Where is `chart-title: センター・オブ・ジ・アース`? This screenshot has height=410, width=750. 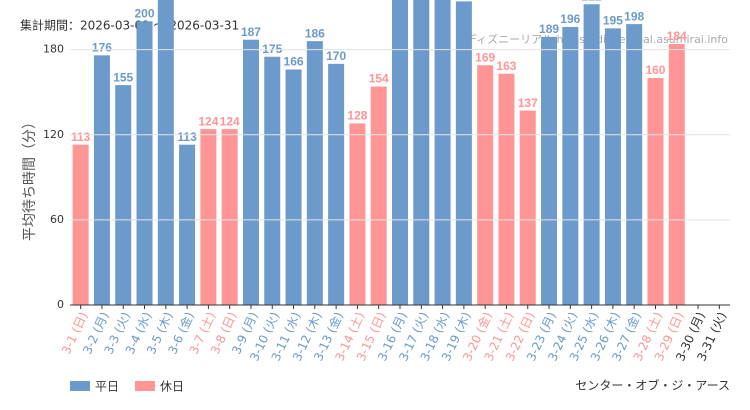
chart-title: センター・オブ・ジ・アース is located at coordinates (652, 385).